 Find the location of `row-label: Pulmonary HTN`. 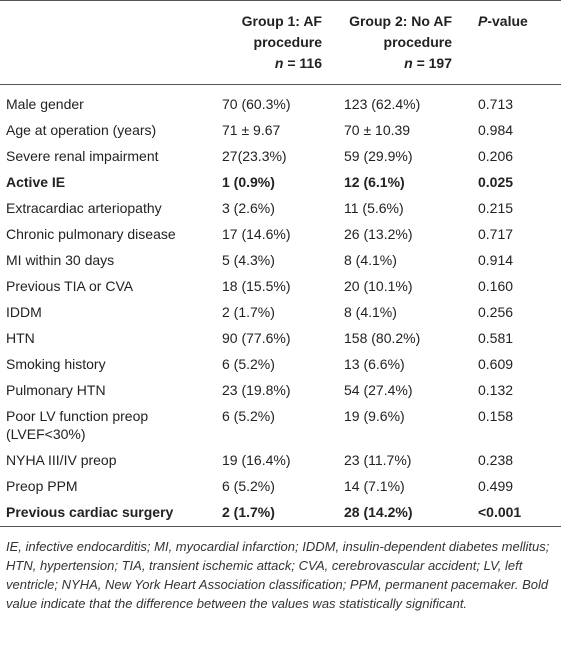

row-label: Pulmonary HTN is located at coordinates (56, 390).